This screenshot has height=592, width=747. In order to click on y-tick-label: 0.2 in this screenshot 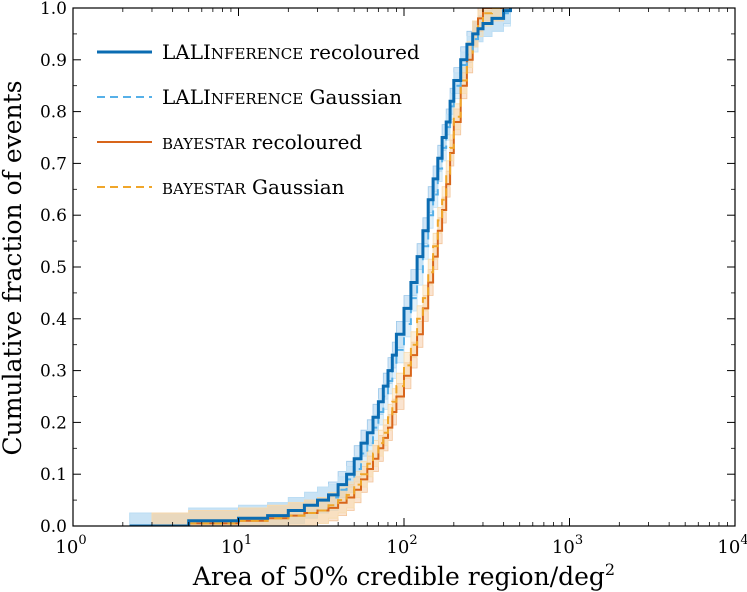, I will do `click(53, 423)`.